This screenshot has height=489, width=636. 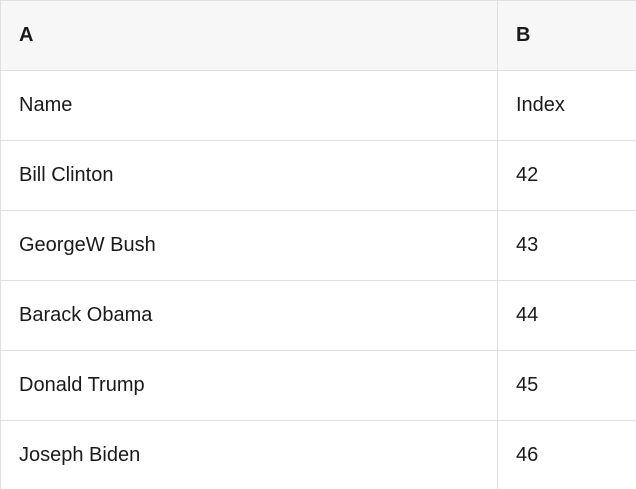 What do you see at coordinates (249, 385) in the screenshot?
I see `cell-name: Donald Trump` at bounding box center [249, 385].